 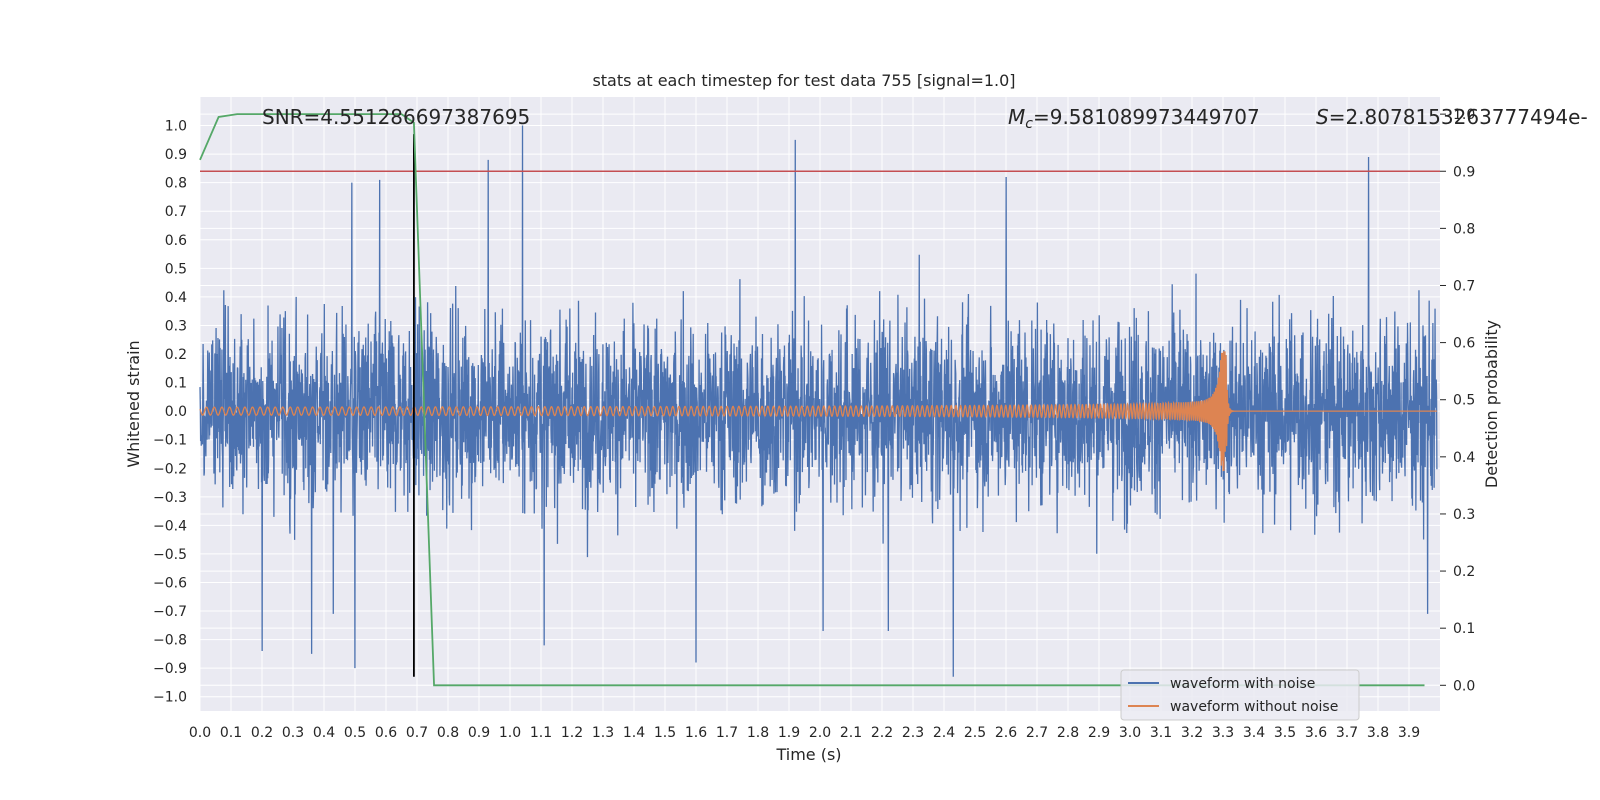 I want to click on y-tick-label: −0.4, so click(x=170, y=526).